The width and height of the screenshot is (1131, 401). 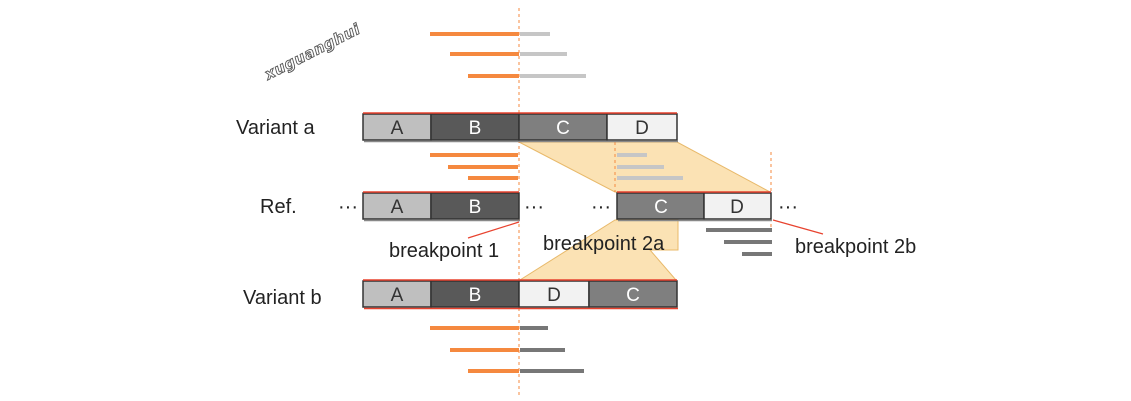 I want to click on reads-variant-a, so click(x=556, y=166).